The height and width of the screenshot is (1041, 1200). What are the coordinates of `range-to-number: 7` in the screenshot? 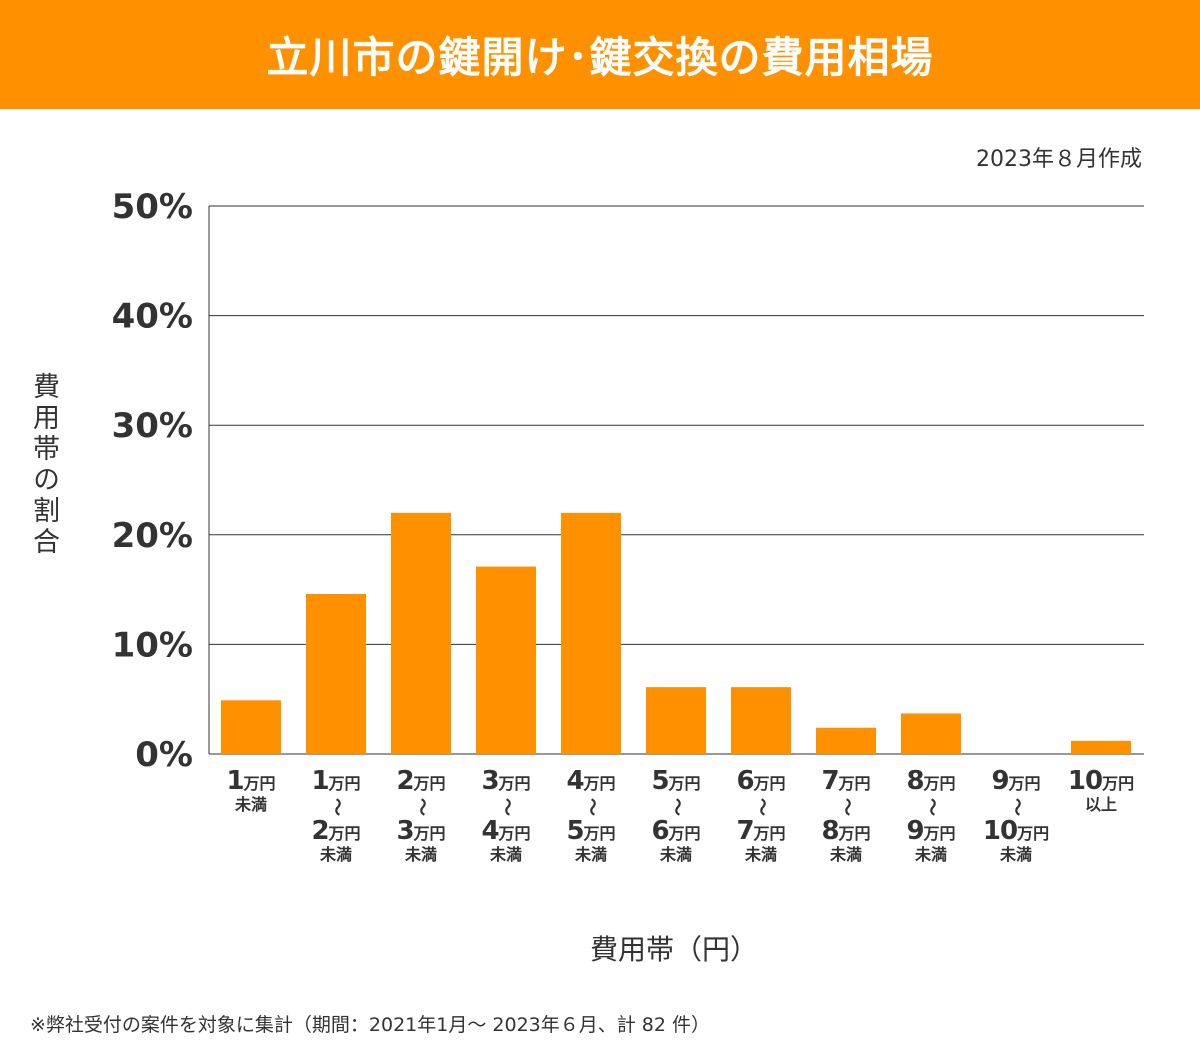 It's located at (745, 831).